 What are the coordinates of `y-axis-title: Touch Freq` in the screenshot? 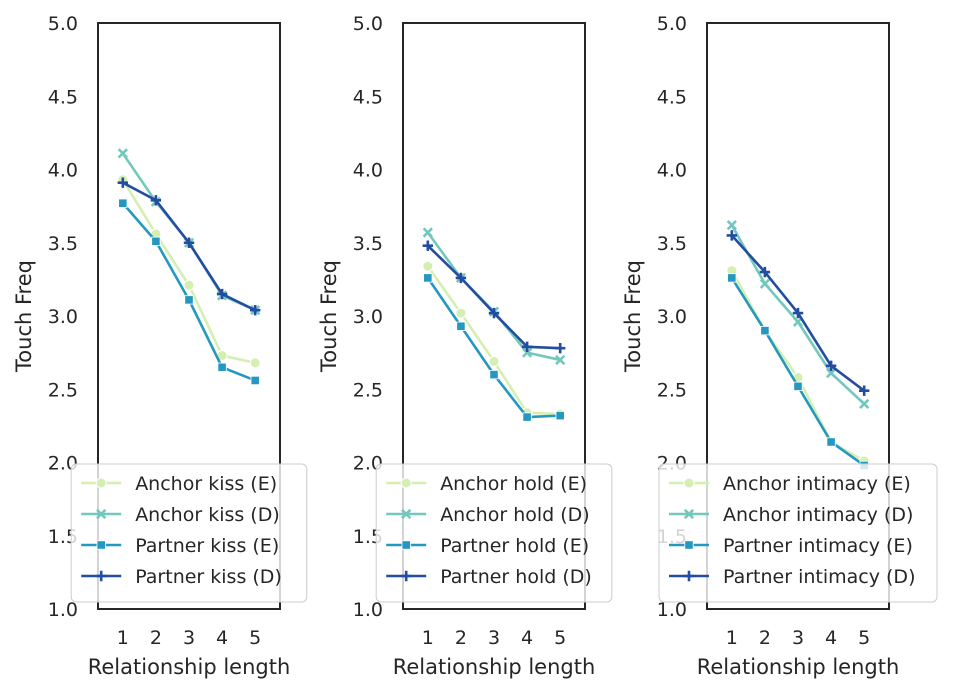 It's located at (24, 316).